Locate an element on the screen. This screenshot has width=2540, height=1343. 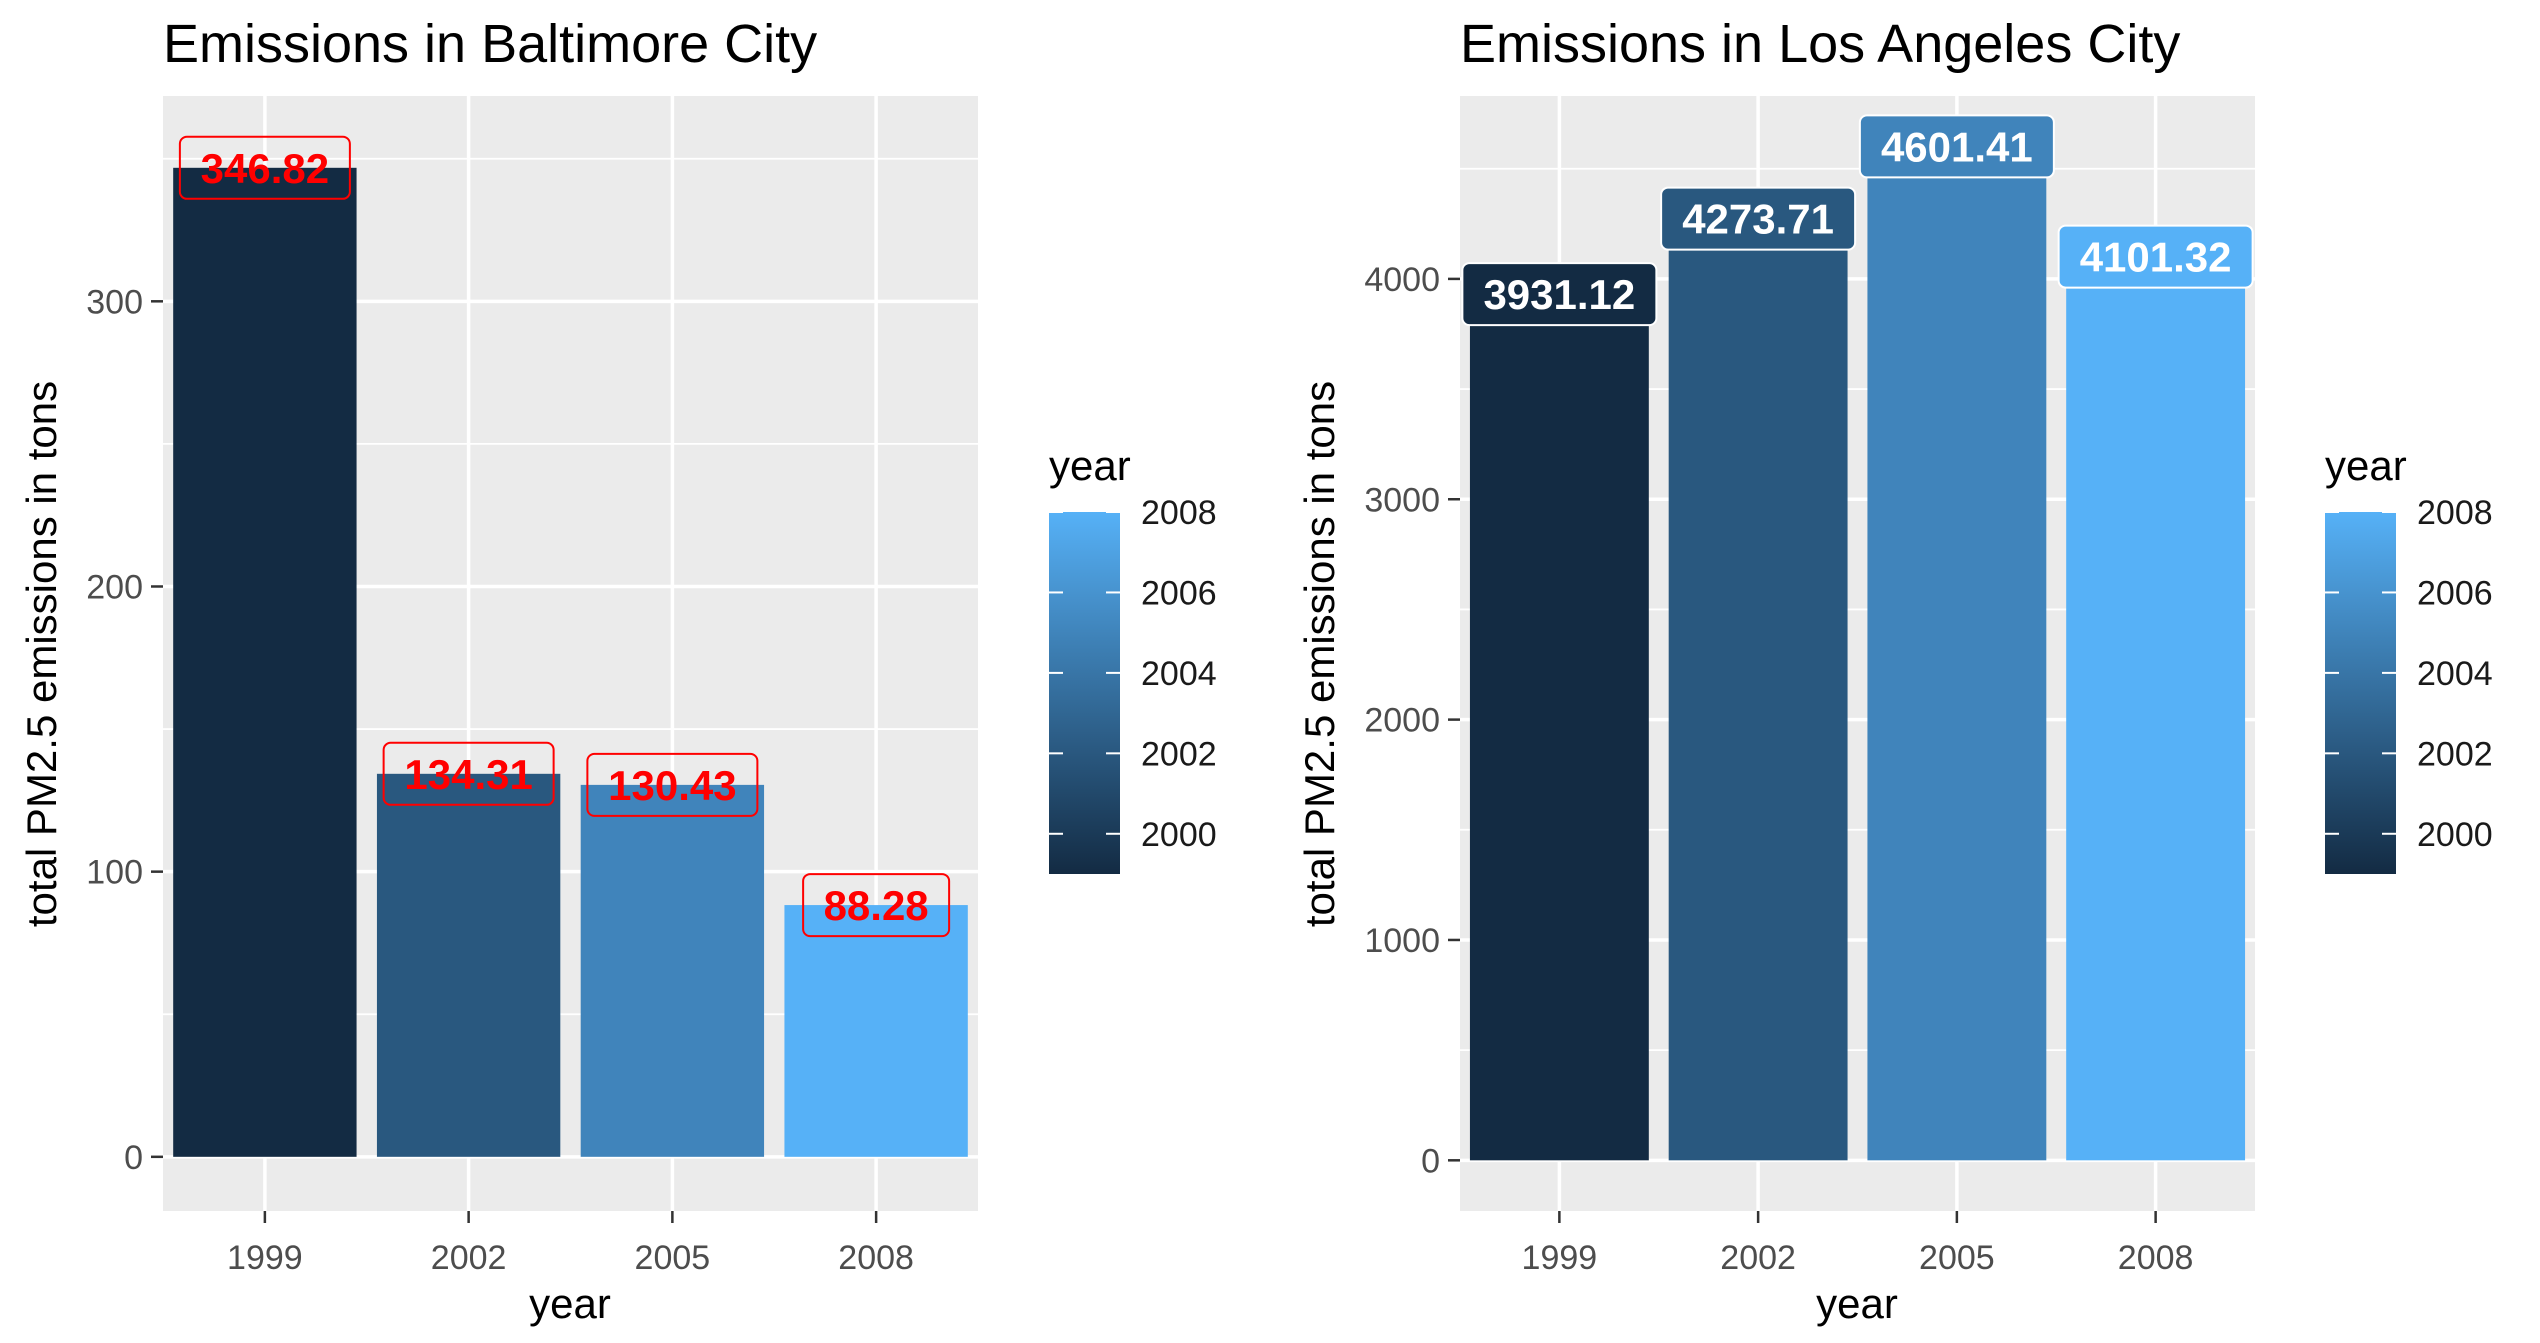
data-label: 130.43 is located at coordinates (672, 785).